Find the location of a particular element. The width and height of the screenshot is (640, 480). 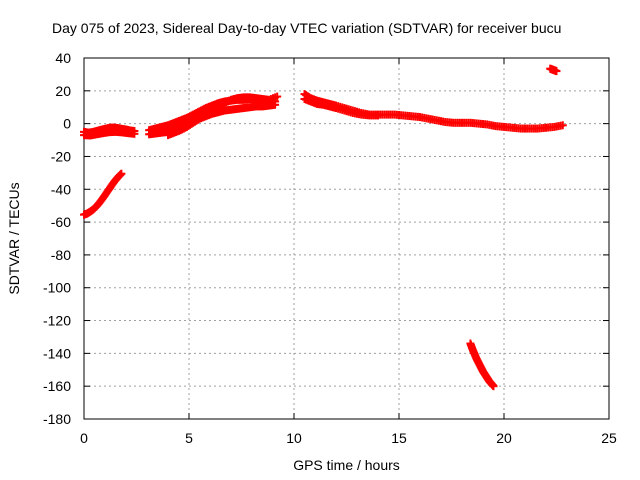

series-late-descent is located at coordinates (482, 365).